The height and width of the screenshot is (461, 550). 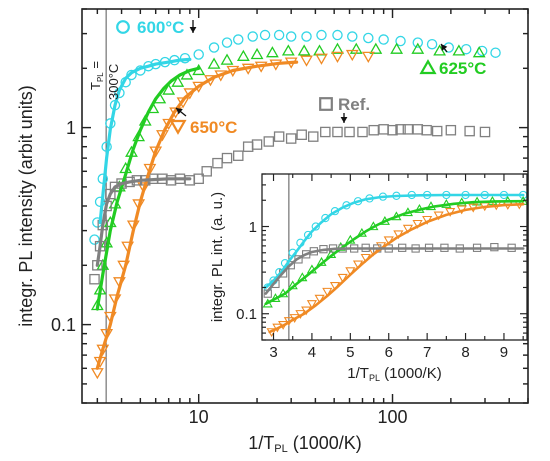 I want to click on series-label-square: Ref., so click(x=344, y=109).